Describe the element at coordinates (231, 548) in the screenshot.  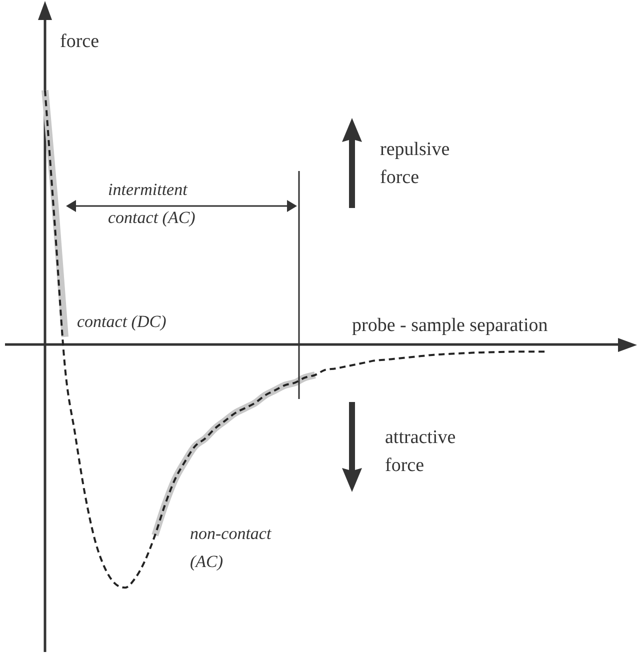
I see `annotation: non-contact (AC)` at that location.